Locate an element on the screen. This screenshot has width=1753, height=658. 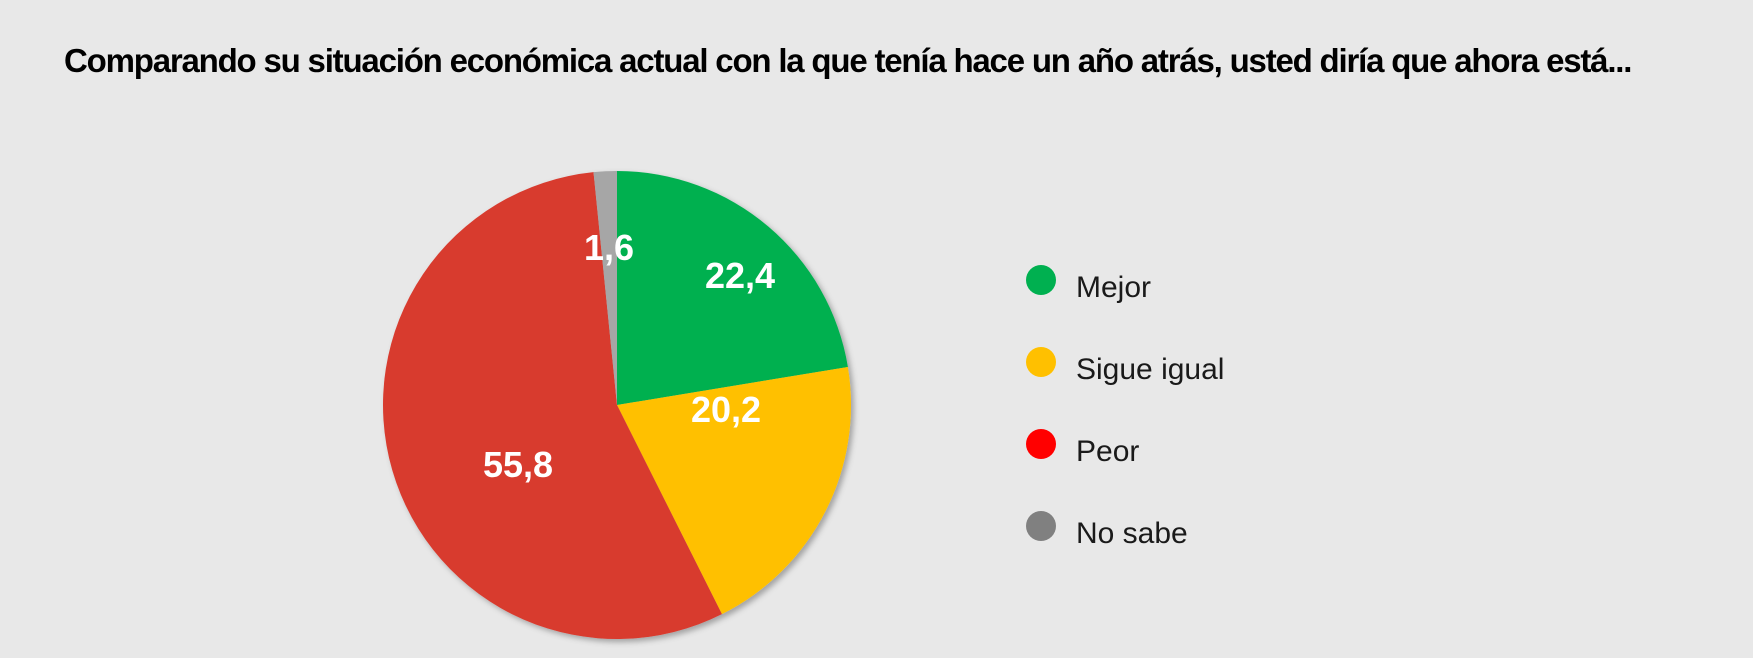
pie-slice-peor is located at coordinates (552, 405).